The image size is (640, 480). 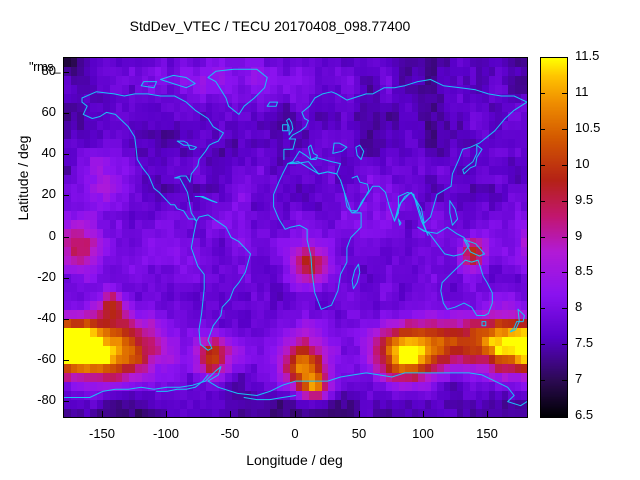 I want to click on y-tick-label: 80, so click(x=48, y=70).